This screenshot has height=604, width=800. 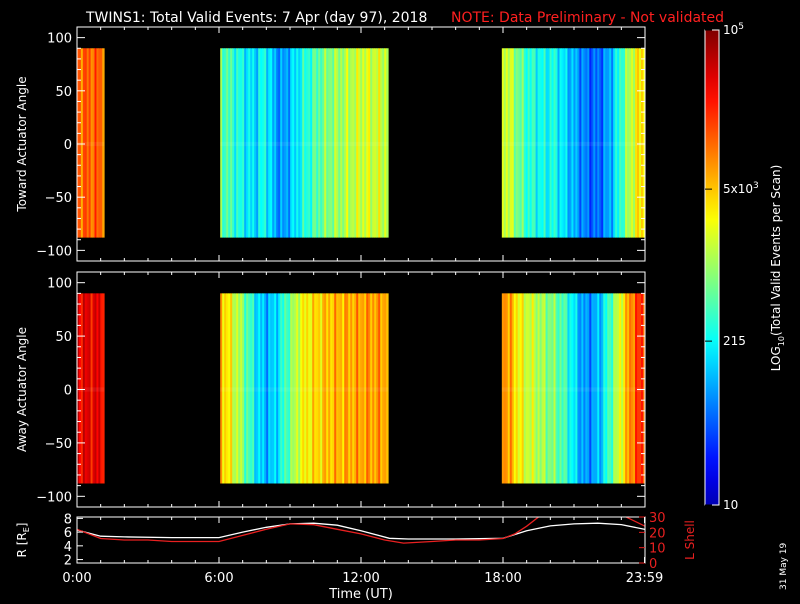 What do you see at coordinates (573, 389) in the screenshot?
I see `heatmap-equator-band` at bounding box center [573, 389].